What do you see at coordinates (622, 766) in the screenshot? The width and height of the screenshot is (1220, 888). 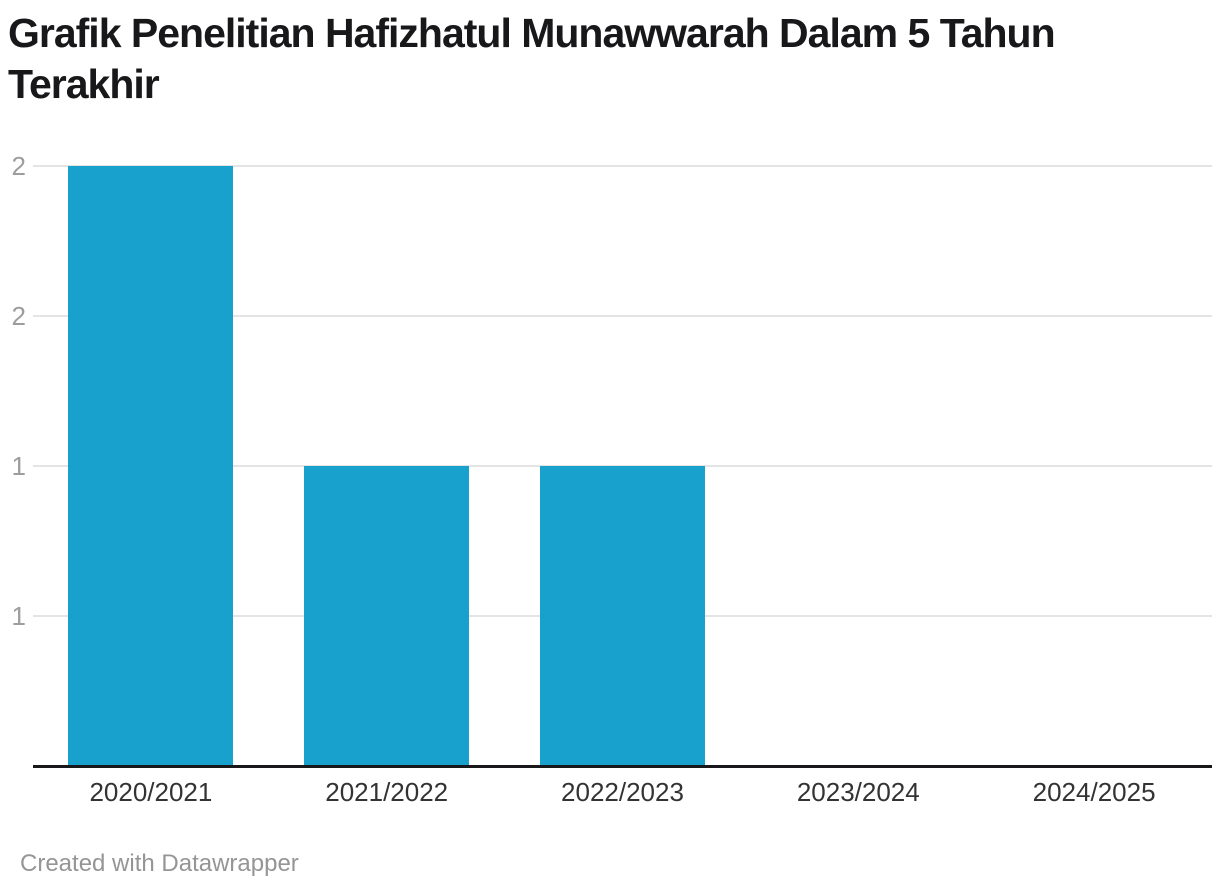 I see `x-axis-baseline` at bounding box center [622, 766].